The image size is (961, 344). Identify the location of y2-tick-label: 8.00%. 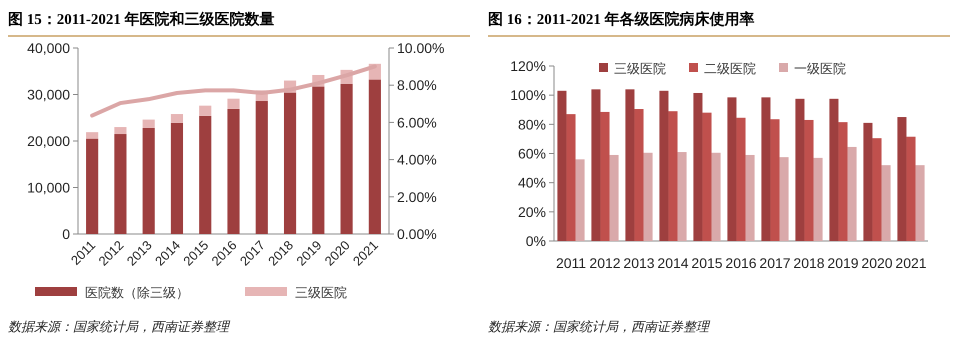
(417, 85).